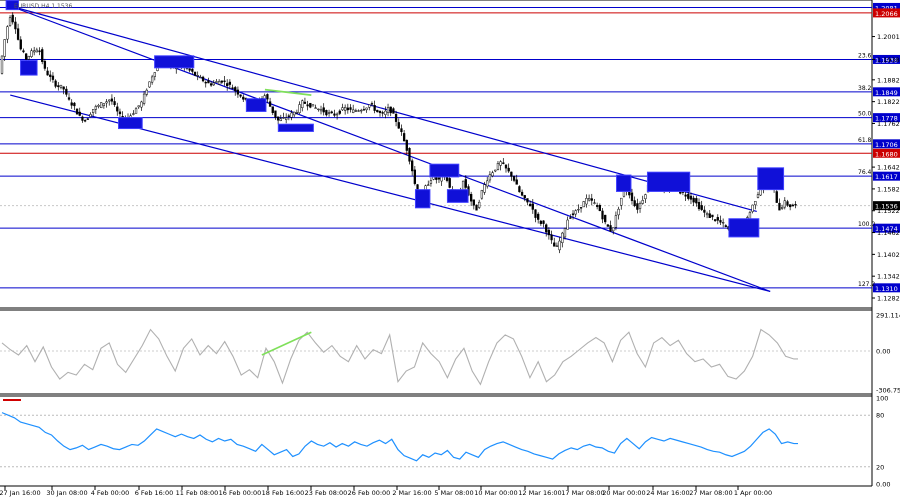  What do you see at coordinates (886, 93) in the screenshot?
I see `level-label: 1.1849` at bounding box center [886, 93].